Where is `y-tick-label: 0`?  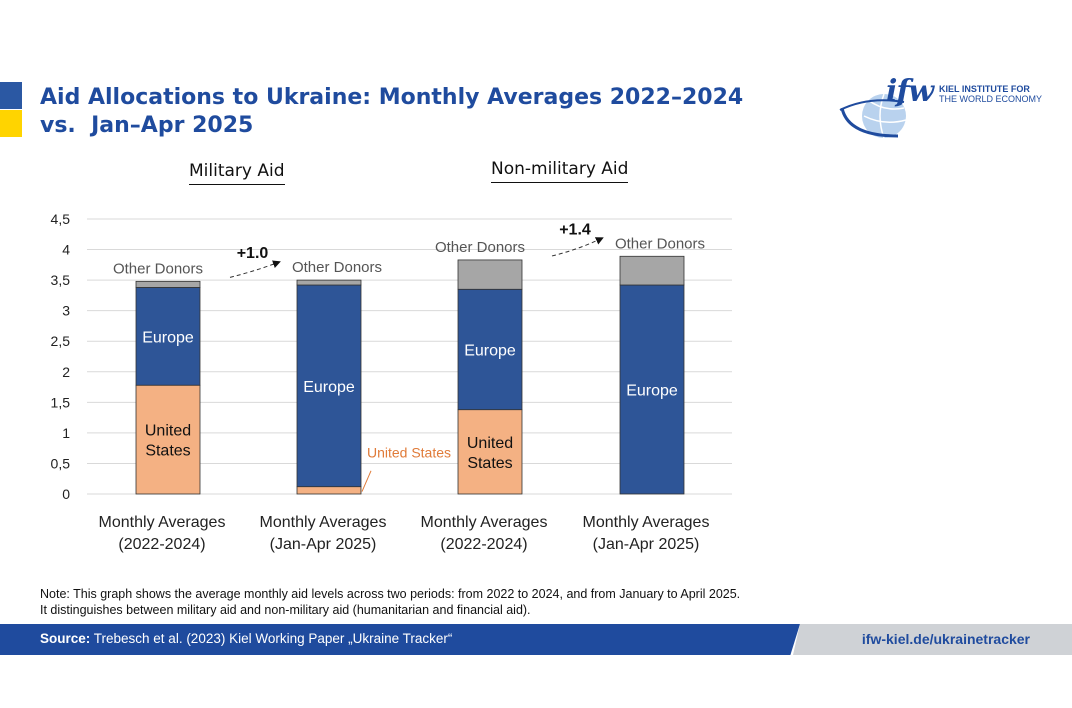
y-tick-label: 0 is located at coordinates (66, 494).